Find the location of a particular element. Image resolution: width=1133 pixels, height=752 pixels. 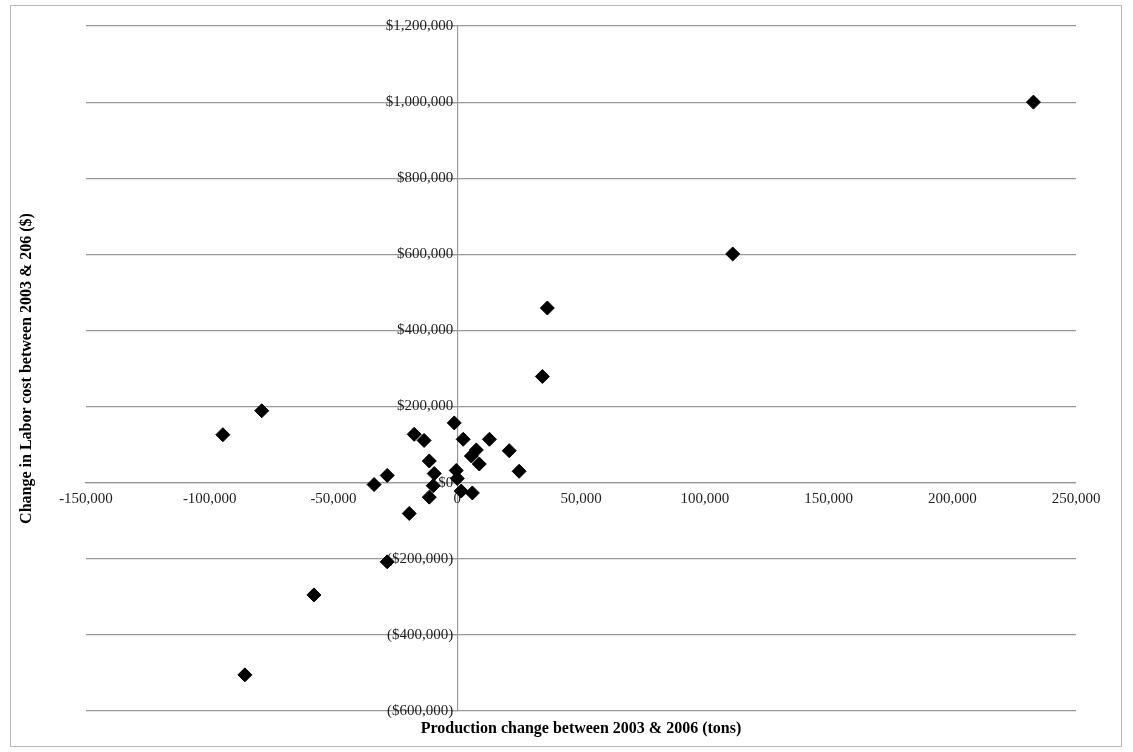

y-tick-label: ($600,000) is located at coordinates (420, 710).